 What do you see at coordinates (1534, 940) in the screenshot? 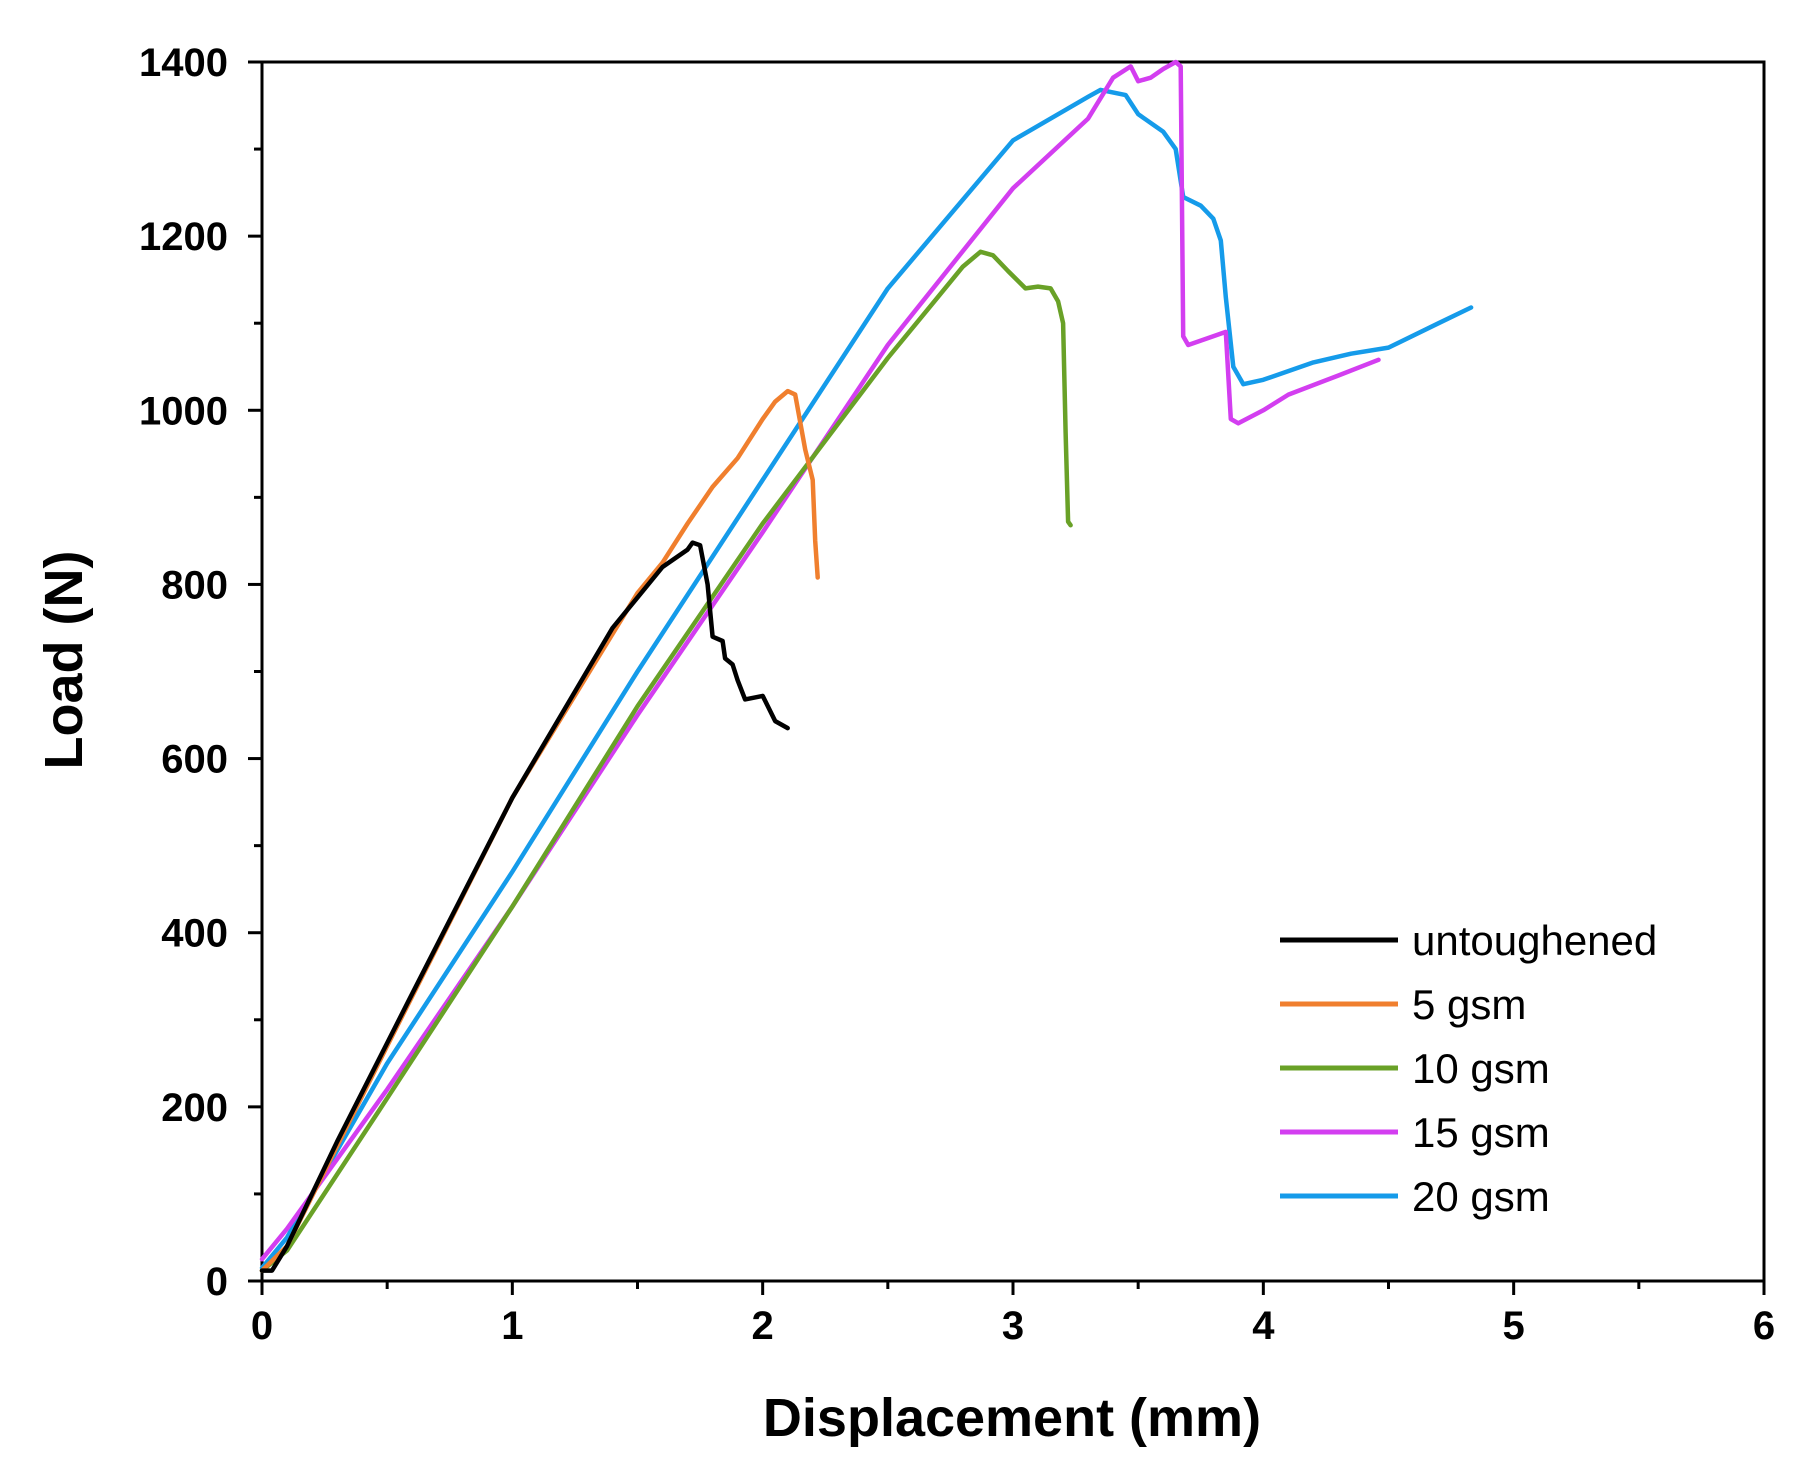
I see `legend-label: untoughened` at bounding box center [1534, 940].